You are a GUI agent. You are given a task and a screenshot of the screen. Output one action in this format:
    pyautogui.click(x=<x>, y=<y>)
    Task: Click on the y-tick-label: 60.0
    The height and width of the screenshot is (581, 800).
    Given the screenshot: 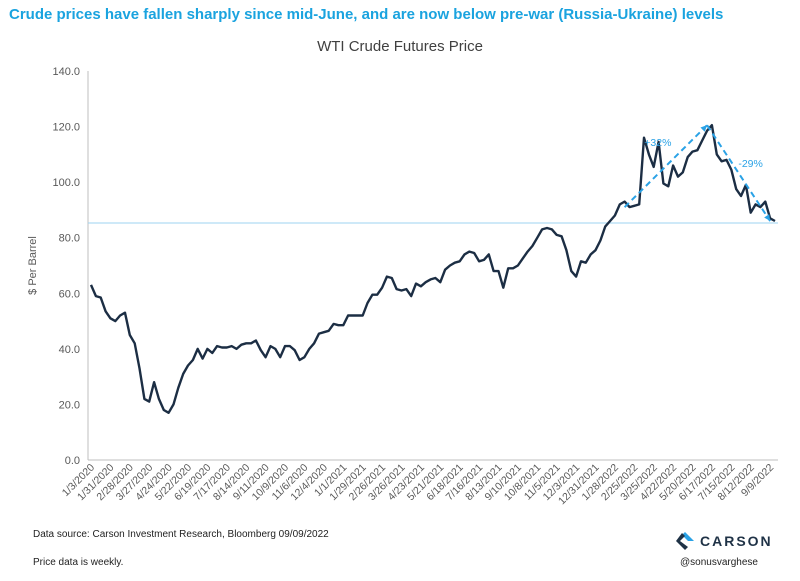 What is the action you would take?
    pyautogui.click(x=69, y=294)
    